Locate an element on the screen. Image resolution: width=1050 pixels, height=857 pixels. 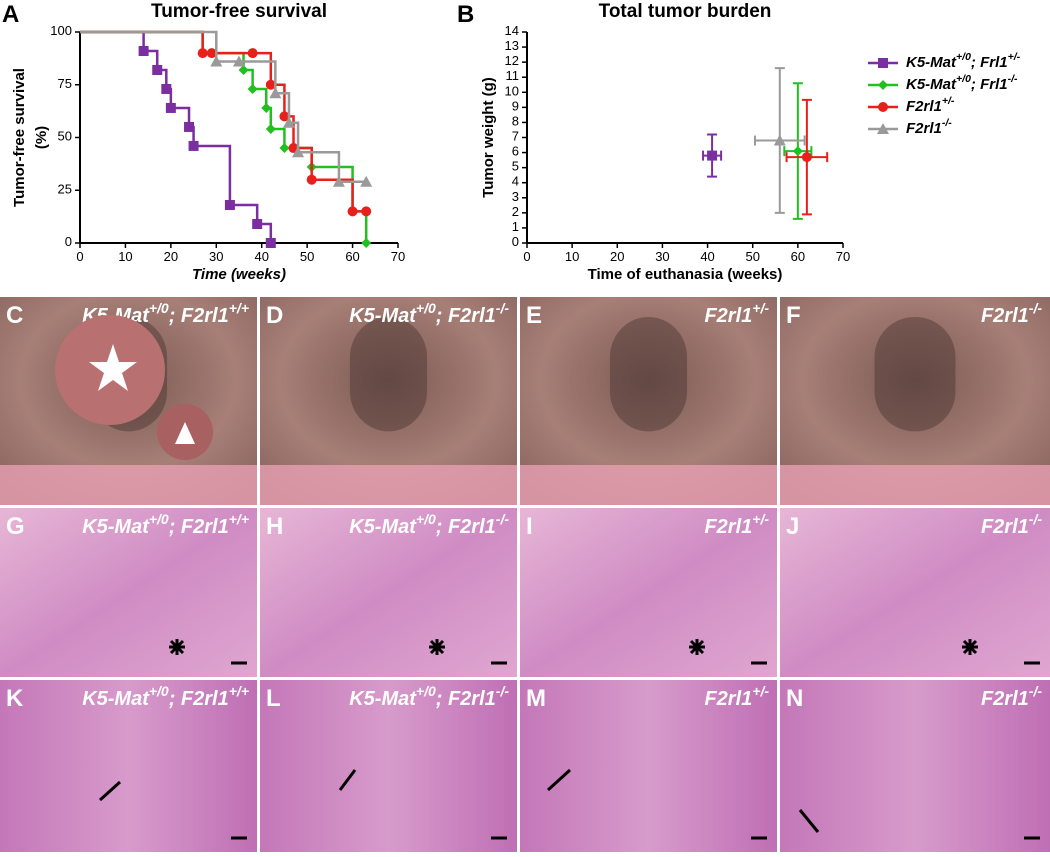
panel-letter: I is located at coordinates (529, 526).